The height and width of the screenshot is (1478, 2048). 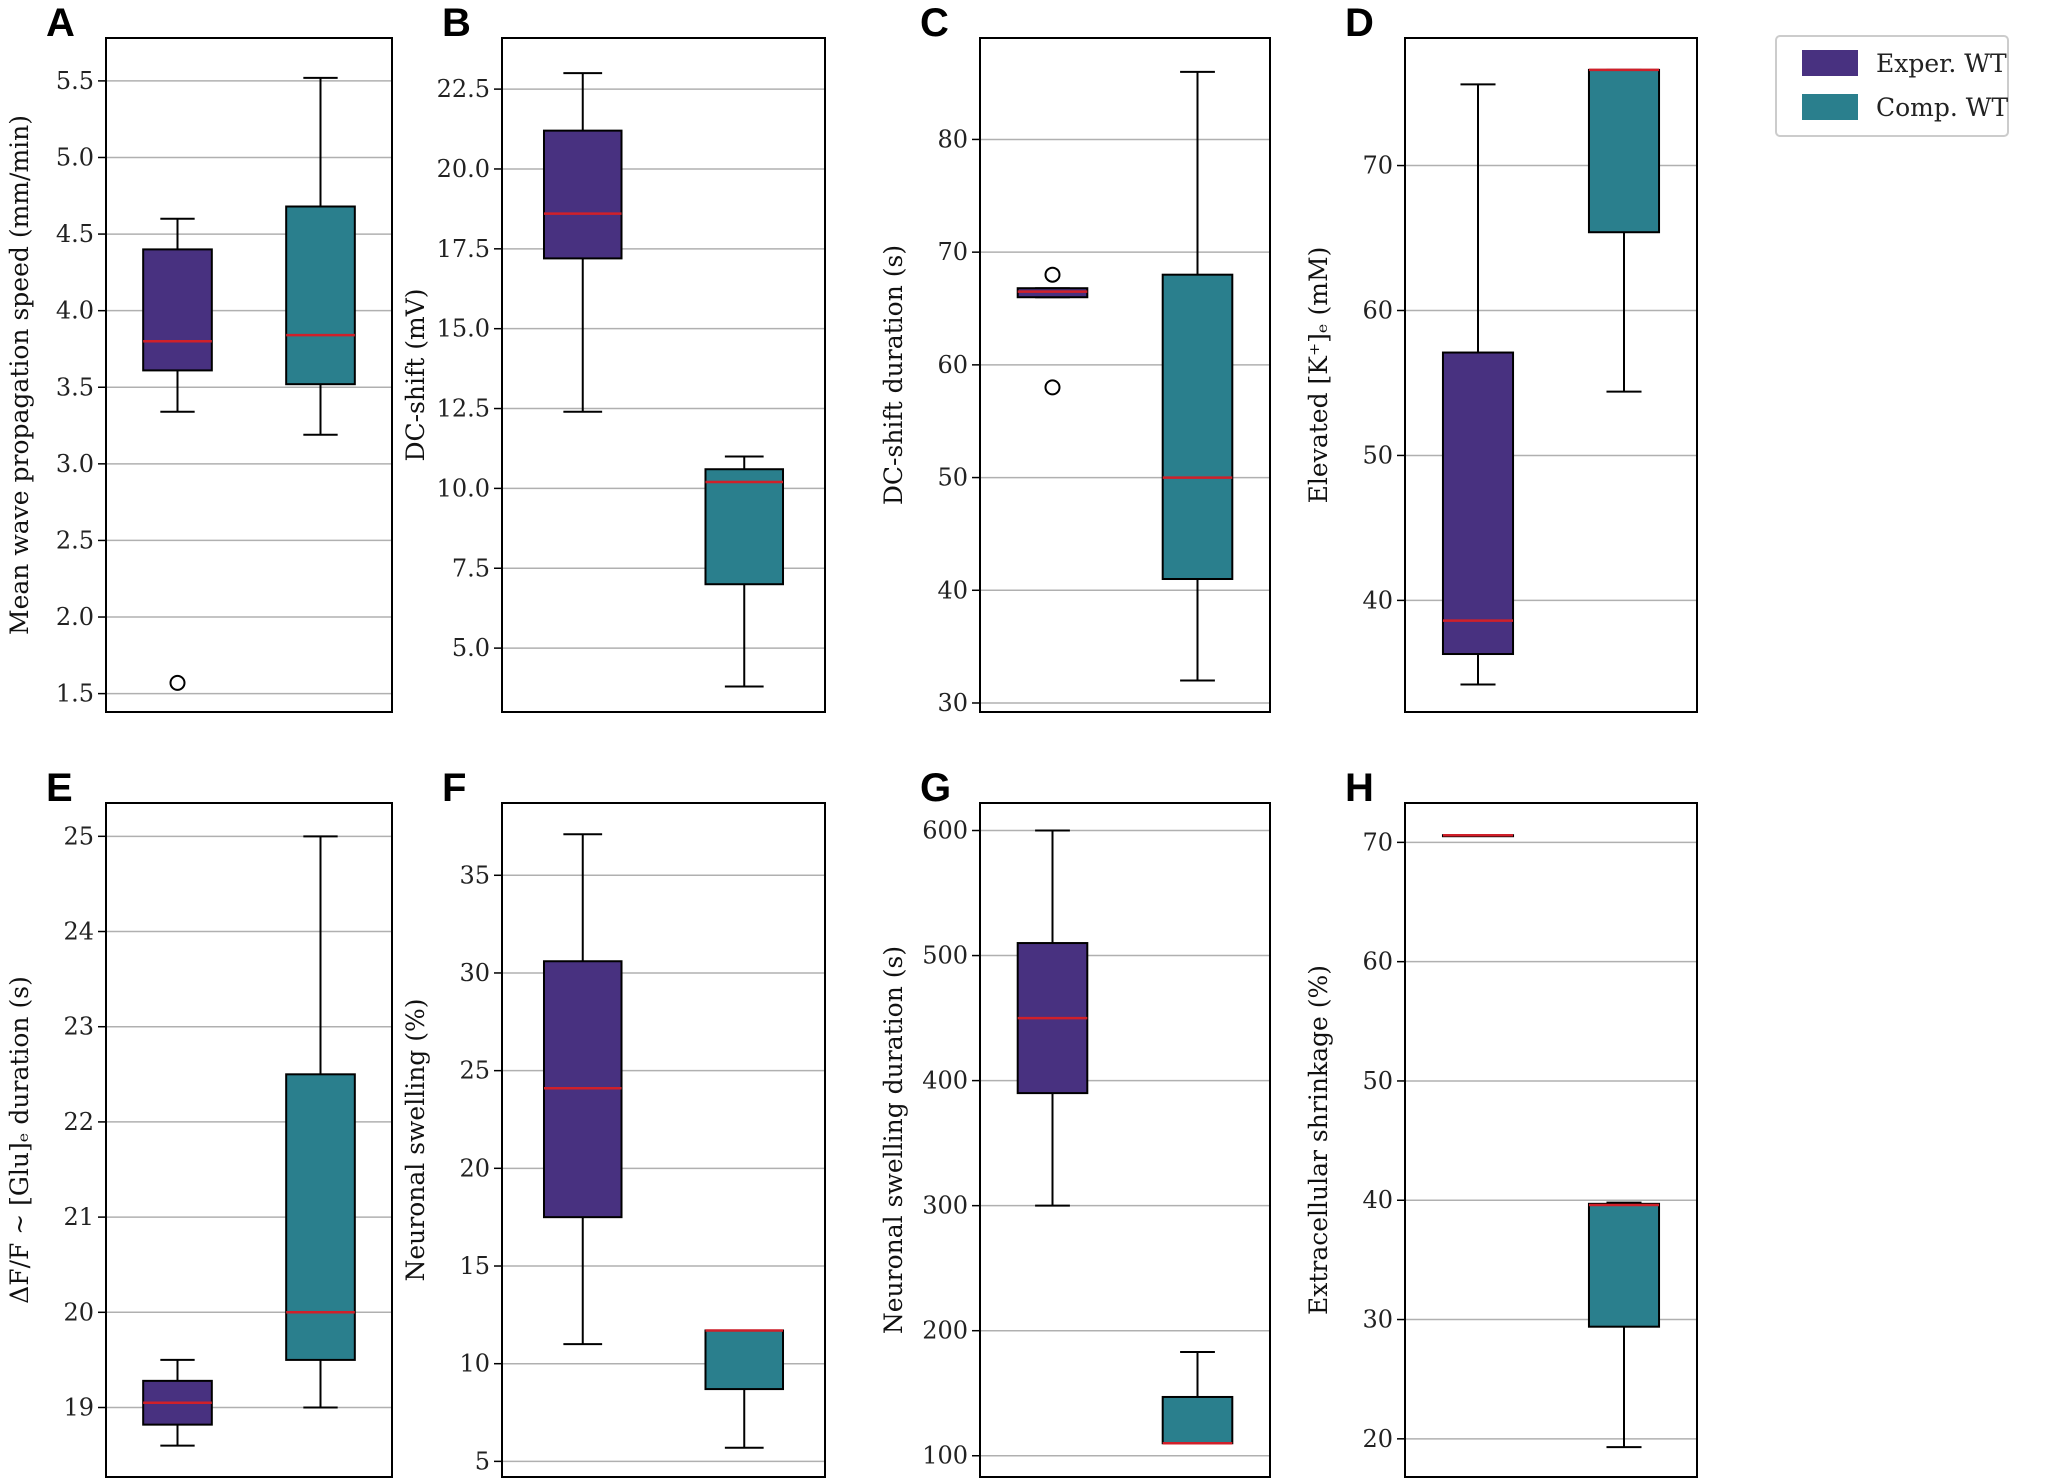 What do you see at coordinates (78, 1217) in the screenshot?
I see `y-tick-label: 21` at bounding box center [78, 1217].